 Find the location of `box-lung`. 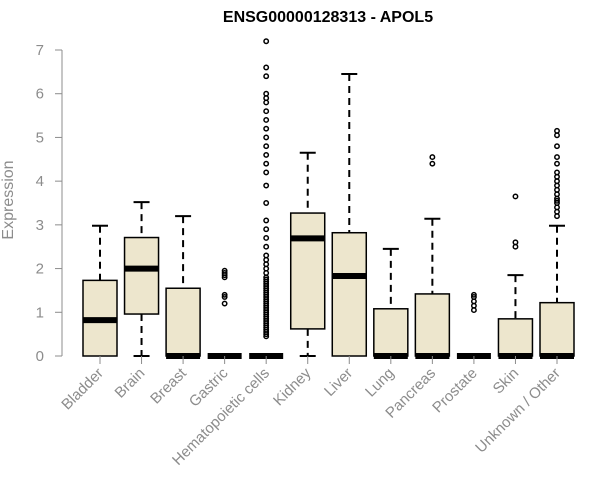

box-lung is located at coordinates (391, 303).